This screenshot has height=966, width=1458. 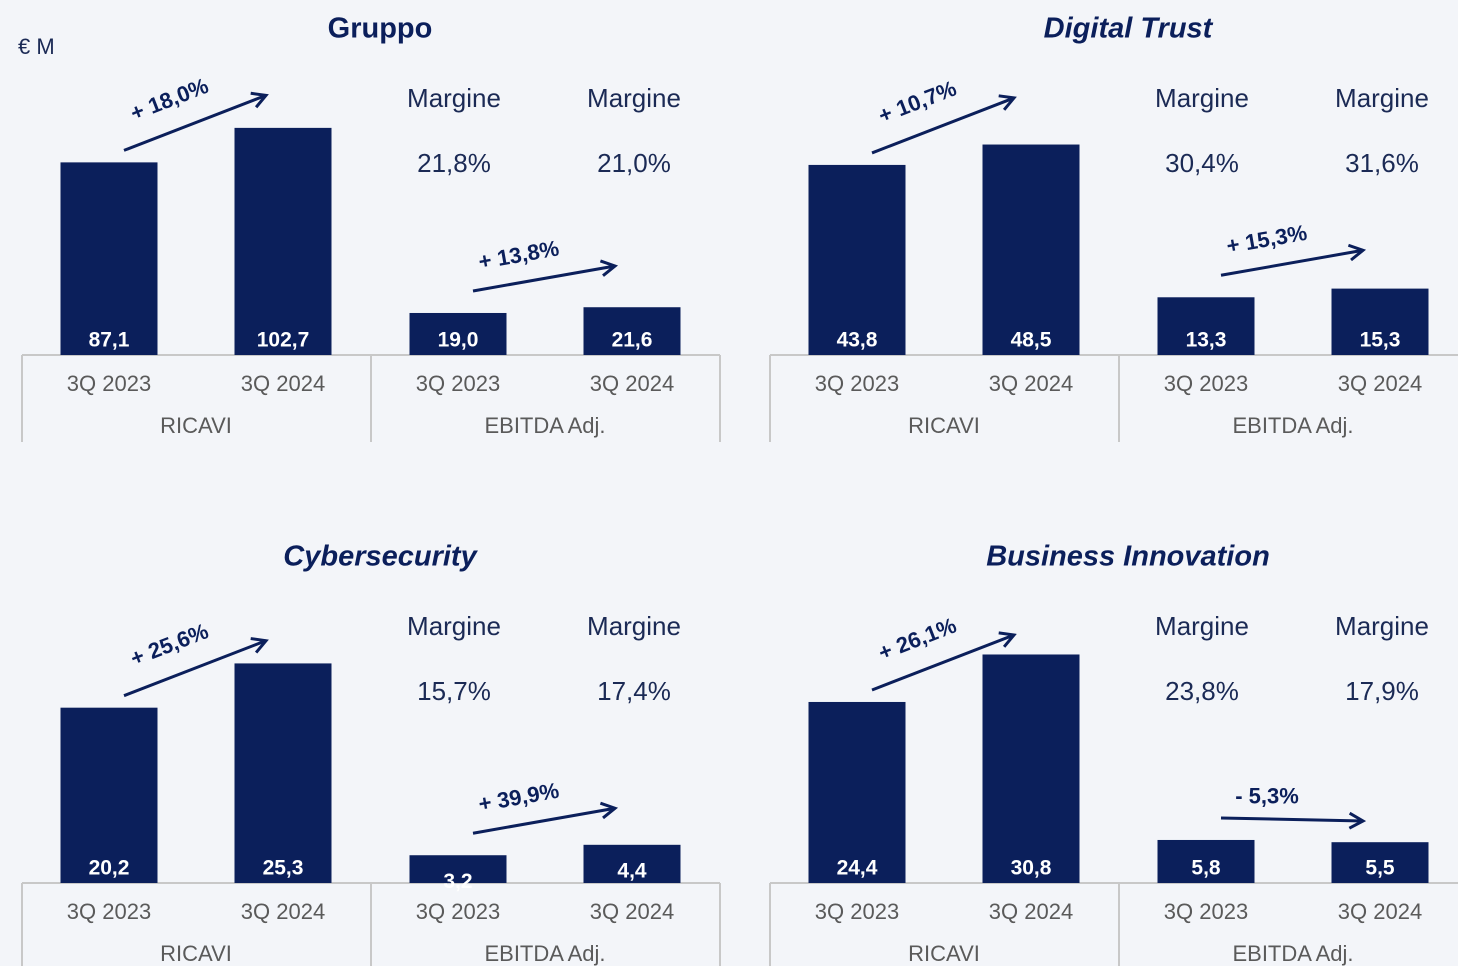 I want to click on margin-value: 31,6%, so click(x=1382, y=163).